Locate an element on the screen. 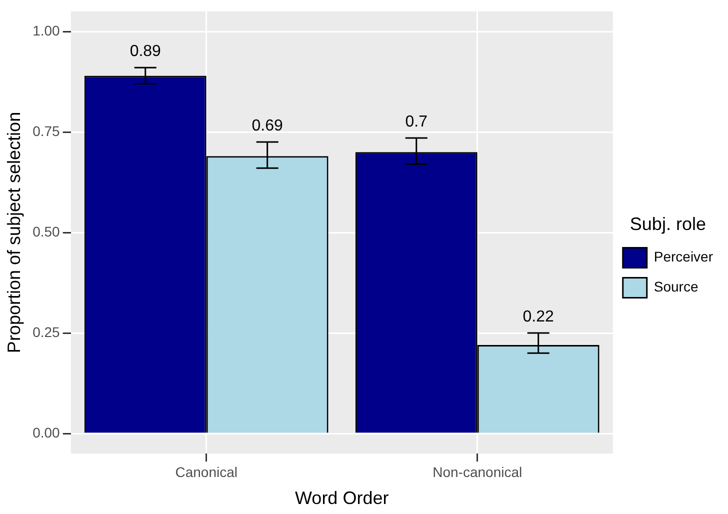  x-tick-label: Canonical is located at coordinates (206, 472).